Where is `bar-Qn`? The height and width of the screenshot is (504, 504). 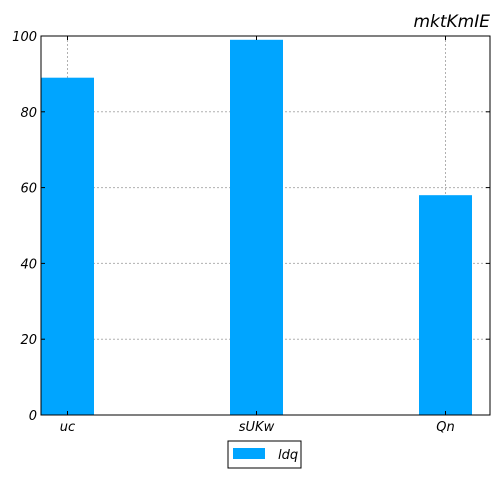
bar-Qn is located at coordinates (445, 305).